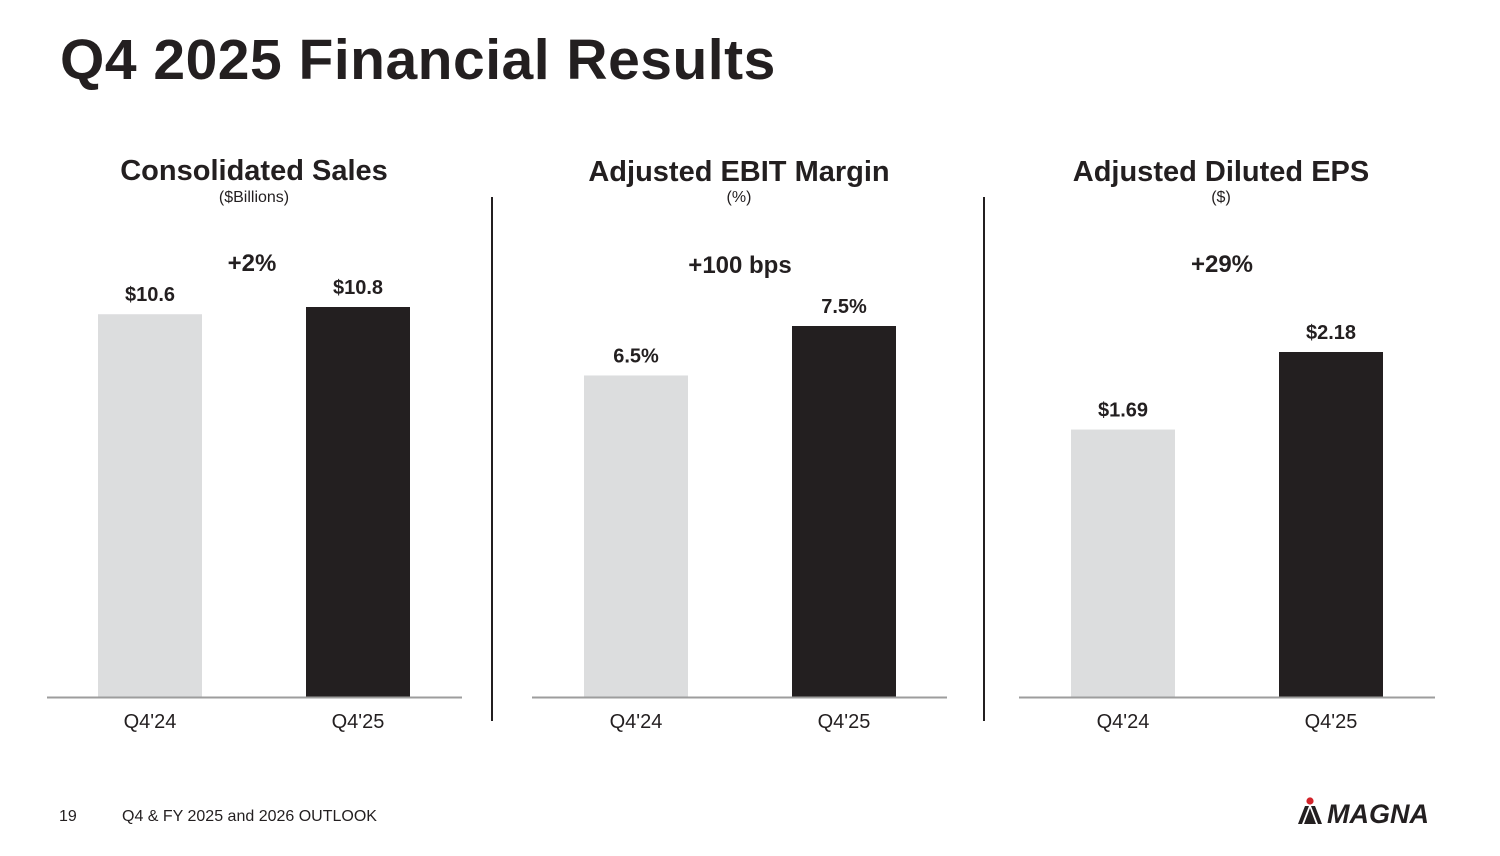 This screenshot has height=856, width=1500. I want to click on data-label-ebit: 7.5%, so click(844, 307).